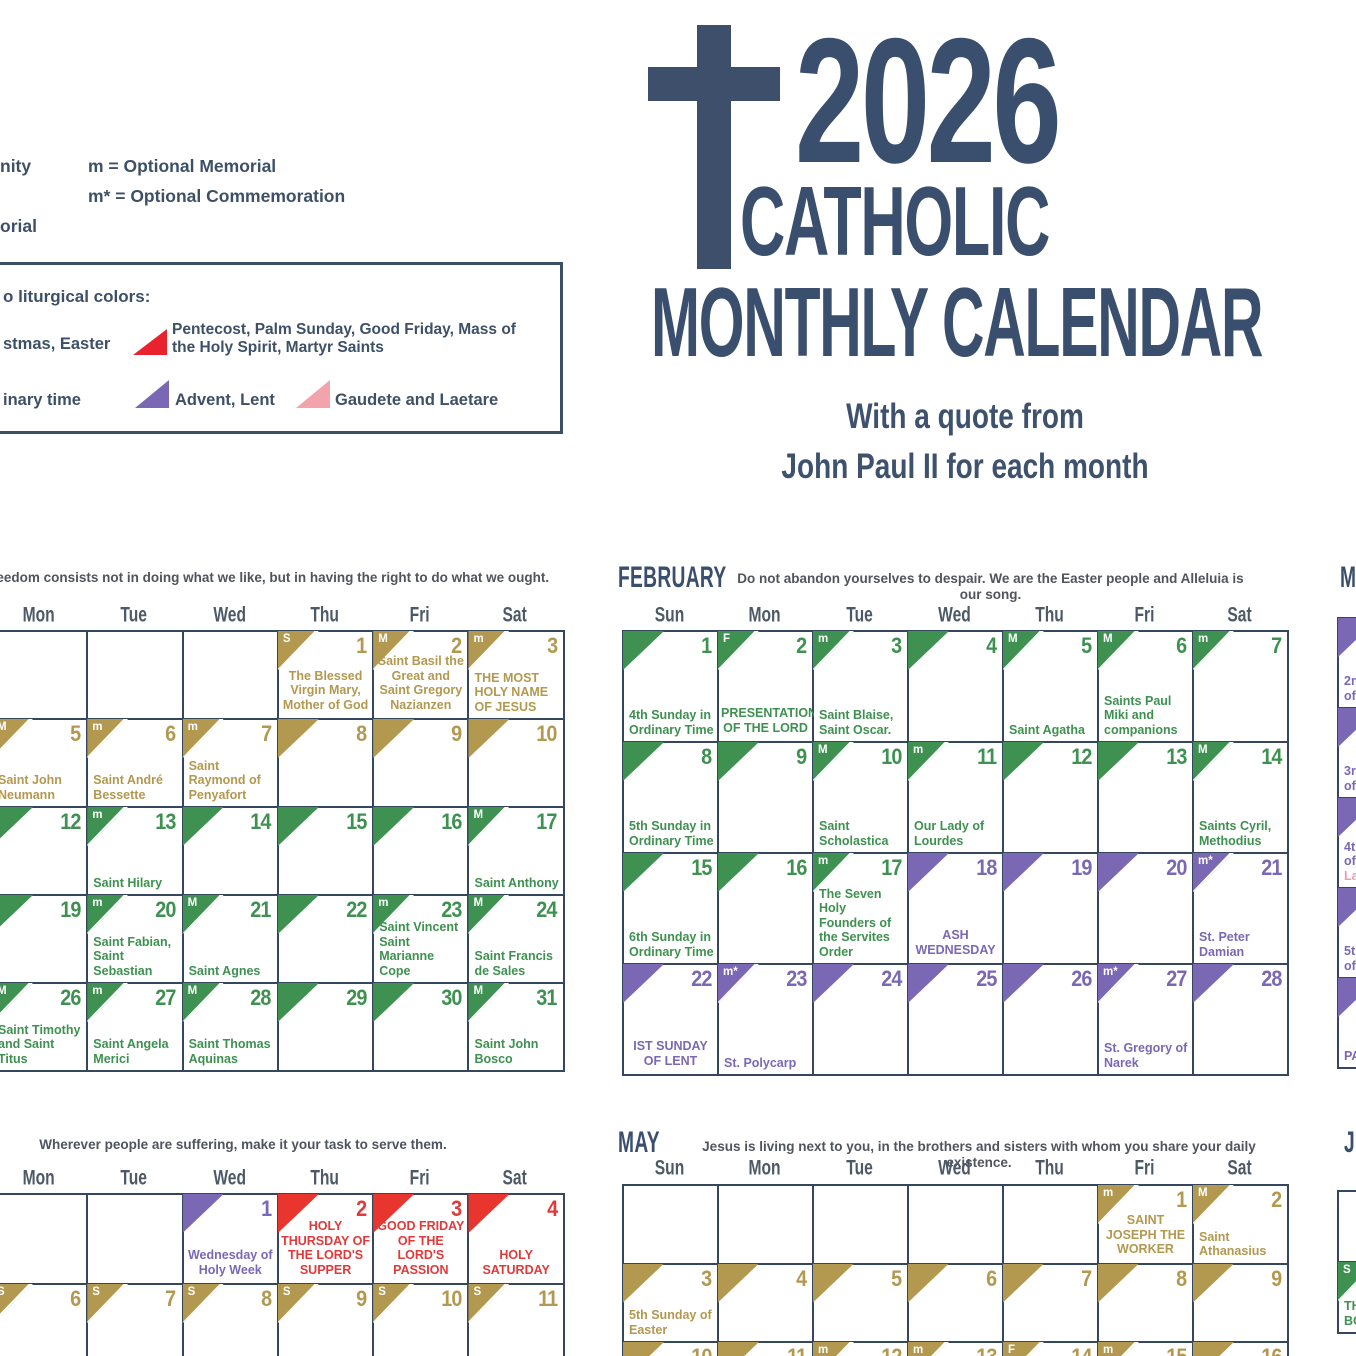 This screenshot has width=1356, height=1356. Describe the element at coordinates (956, 687) in the screenshot. I see `calendar-cell: 4` at that location.